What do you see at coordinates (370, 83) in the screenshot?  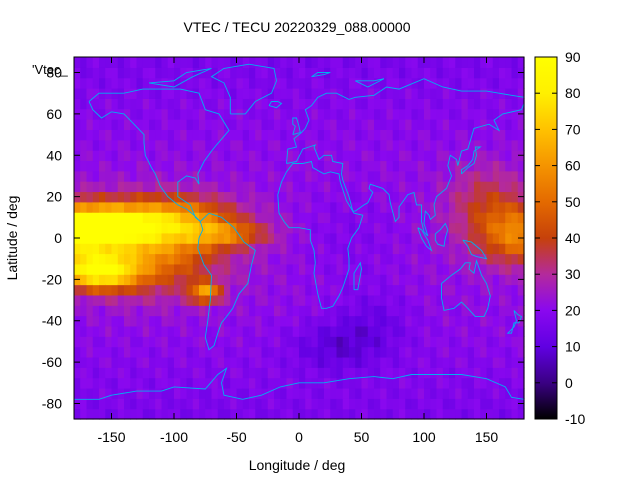 I see `coastline` at bounding box center [370, 83].